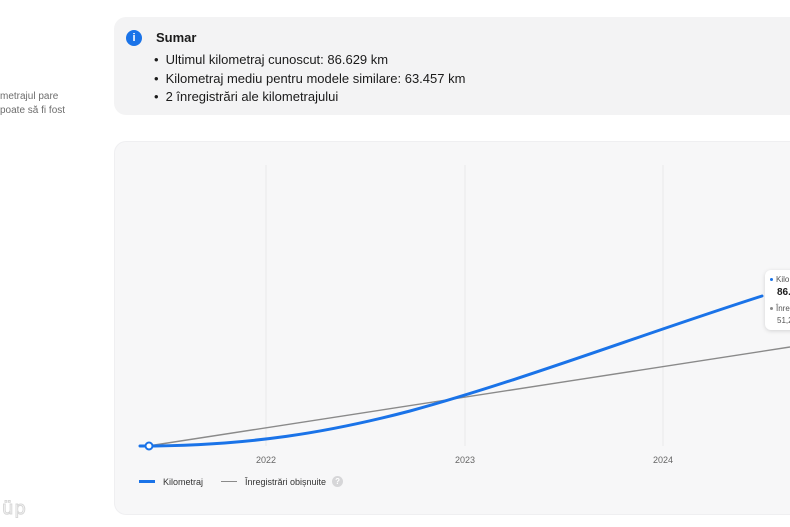 This screenshot has height=527, width=790. Describe the element at coordinates (149, 446) in the screenshot. I see `series-mileage-start-point` at that location.